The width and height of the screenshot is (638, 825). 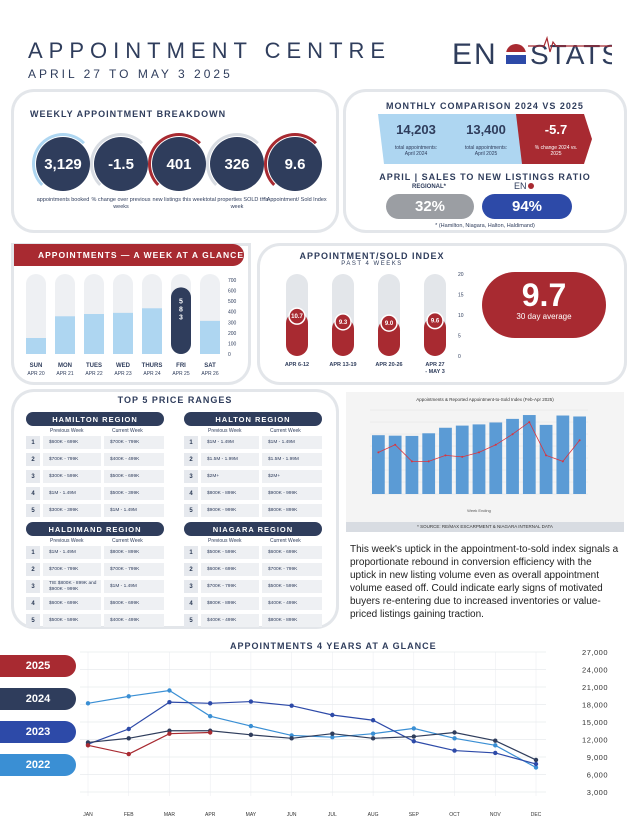 I want to click on y-tick-label: 18,000, so click(x=595, y=705).